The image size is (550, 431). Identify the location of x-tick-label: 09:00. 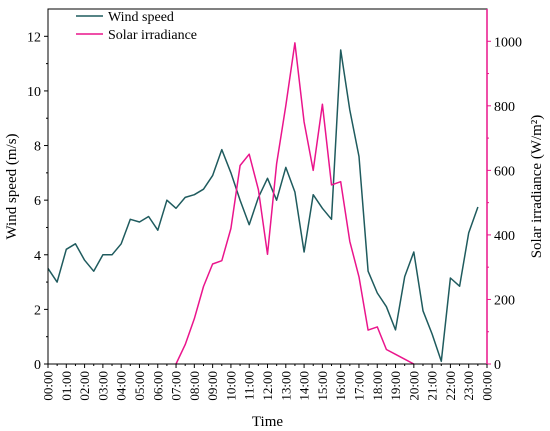
(212, 386).